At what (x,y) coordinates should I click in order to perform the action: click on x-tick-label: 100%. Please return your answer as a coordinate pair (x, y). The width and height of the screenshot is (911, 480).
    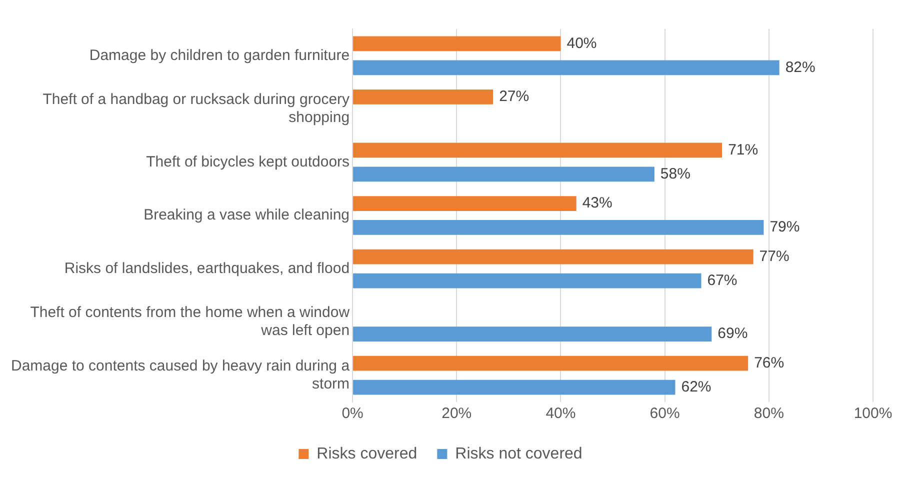
    Looking at the image, I should click on (873, 413).